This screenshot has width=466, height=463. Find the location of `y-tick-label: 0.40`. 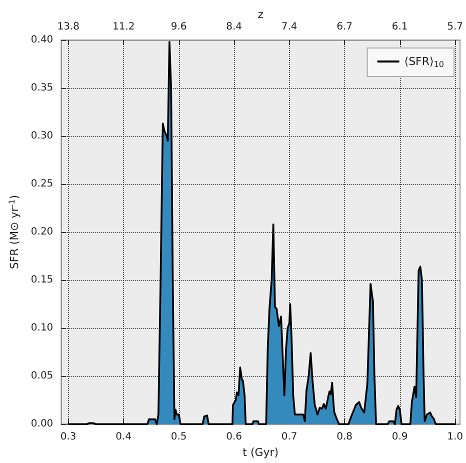

y-tick-label: 0.40 is located at coordinates (42, 40).